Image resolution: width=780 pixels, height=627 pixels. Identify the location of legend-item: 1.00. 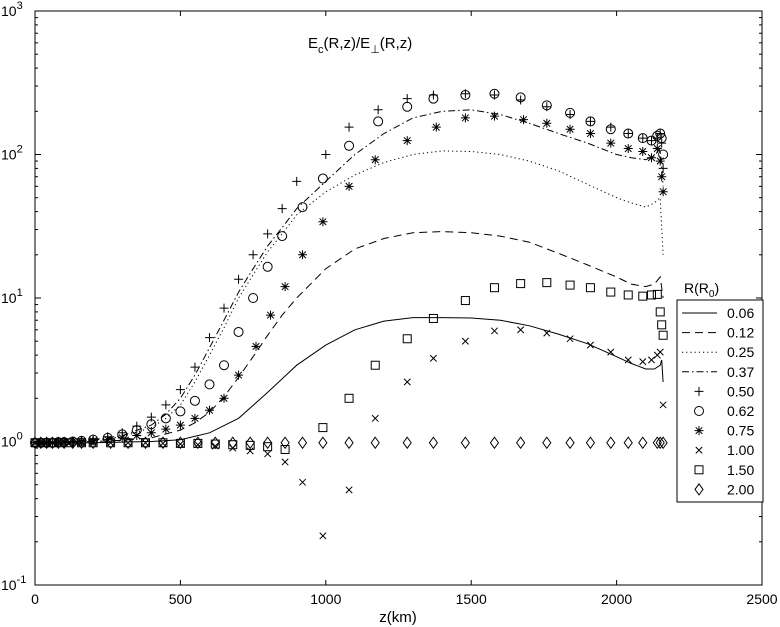
(724, 450).